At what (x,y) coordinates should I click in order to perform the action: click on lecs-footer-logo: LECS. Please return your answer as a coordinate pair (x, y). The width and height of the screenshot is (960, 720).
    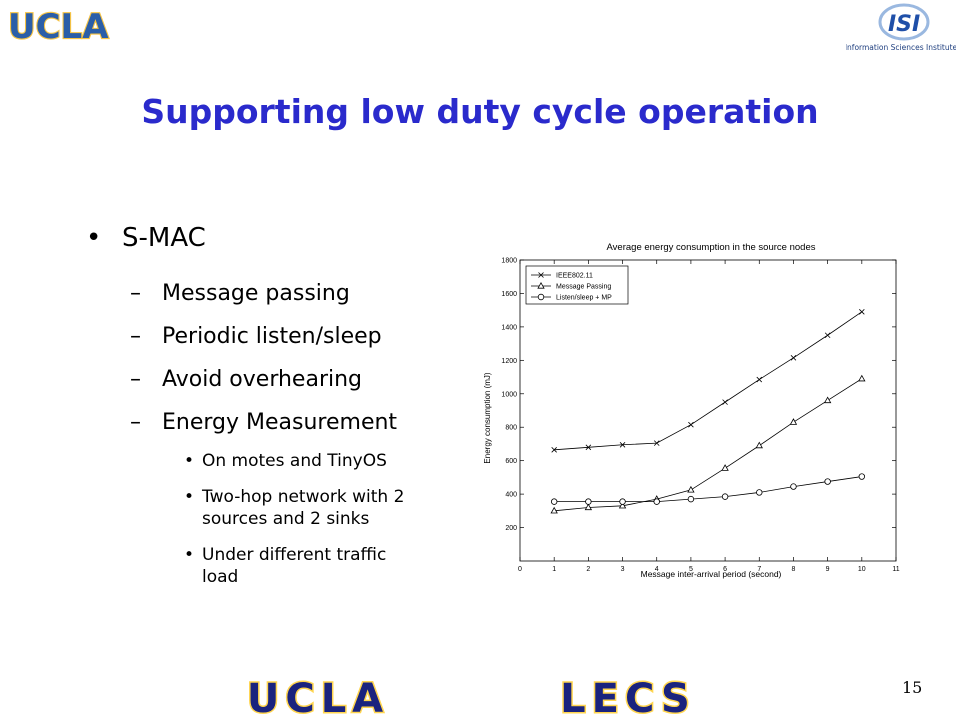
    Looking at the image, I should click on (627, 697).